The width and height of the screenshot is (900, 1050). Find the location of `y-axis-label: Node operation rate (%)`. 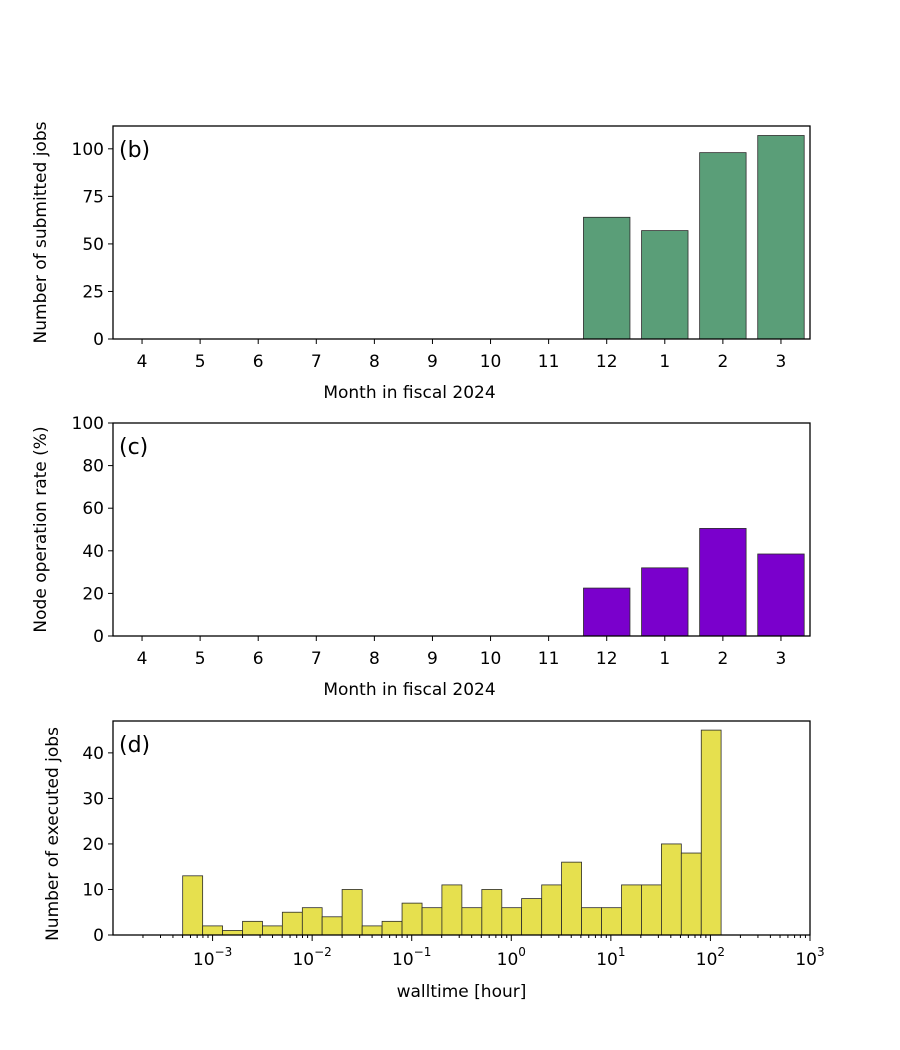

y-axis-label: Node operation rate (%) is located at coordinates (41, 529).